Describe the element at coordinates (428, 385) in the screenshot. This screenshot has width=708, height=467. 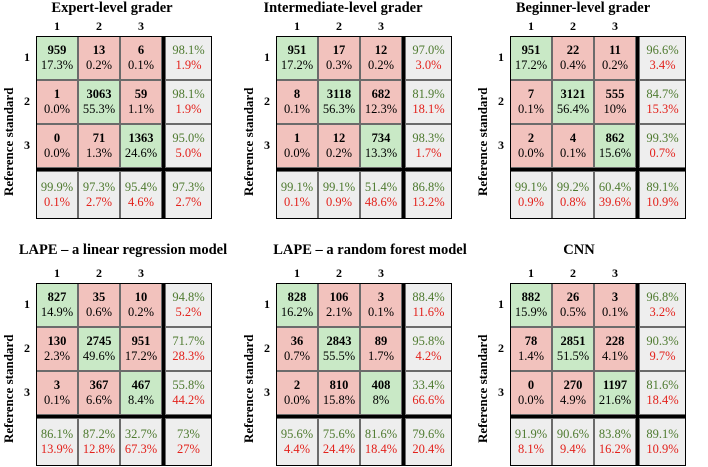
I see `precision-value: 33.4%` at that location.